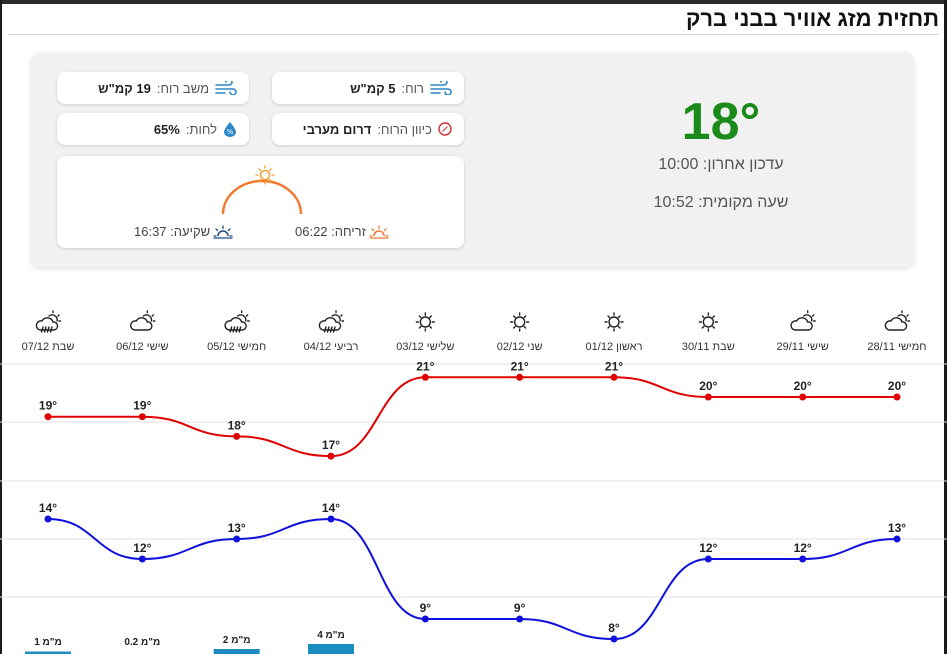 Image resolution: width=947 pixels, height=654 pixels. I want to click on compass-icon, so click(445, 129).